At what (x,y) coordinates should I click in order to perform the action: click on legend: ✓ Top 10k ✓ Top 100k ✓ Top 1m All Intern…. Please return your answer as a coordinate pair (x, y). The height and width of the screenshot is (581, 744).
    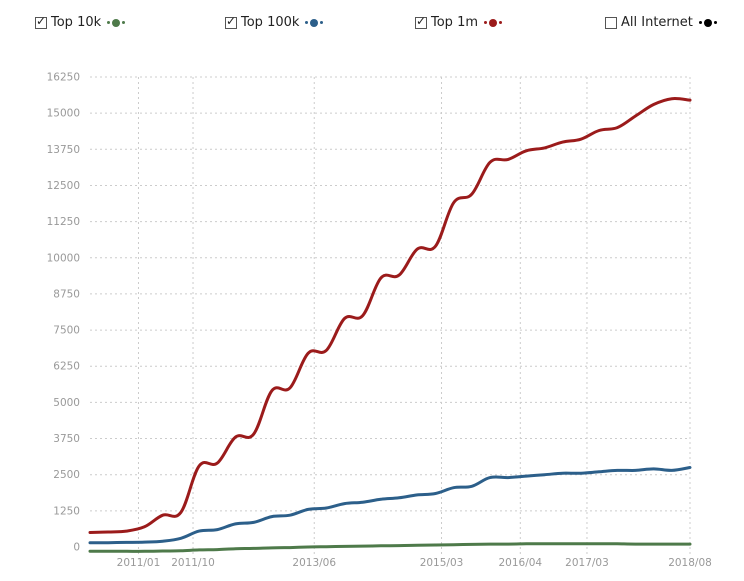
    Looking at the image, I should click on (372, 25).